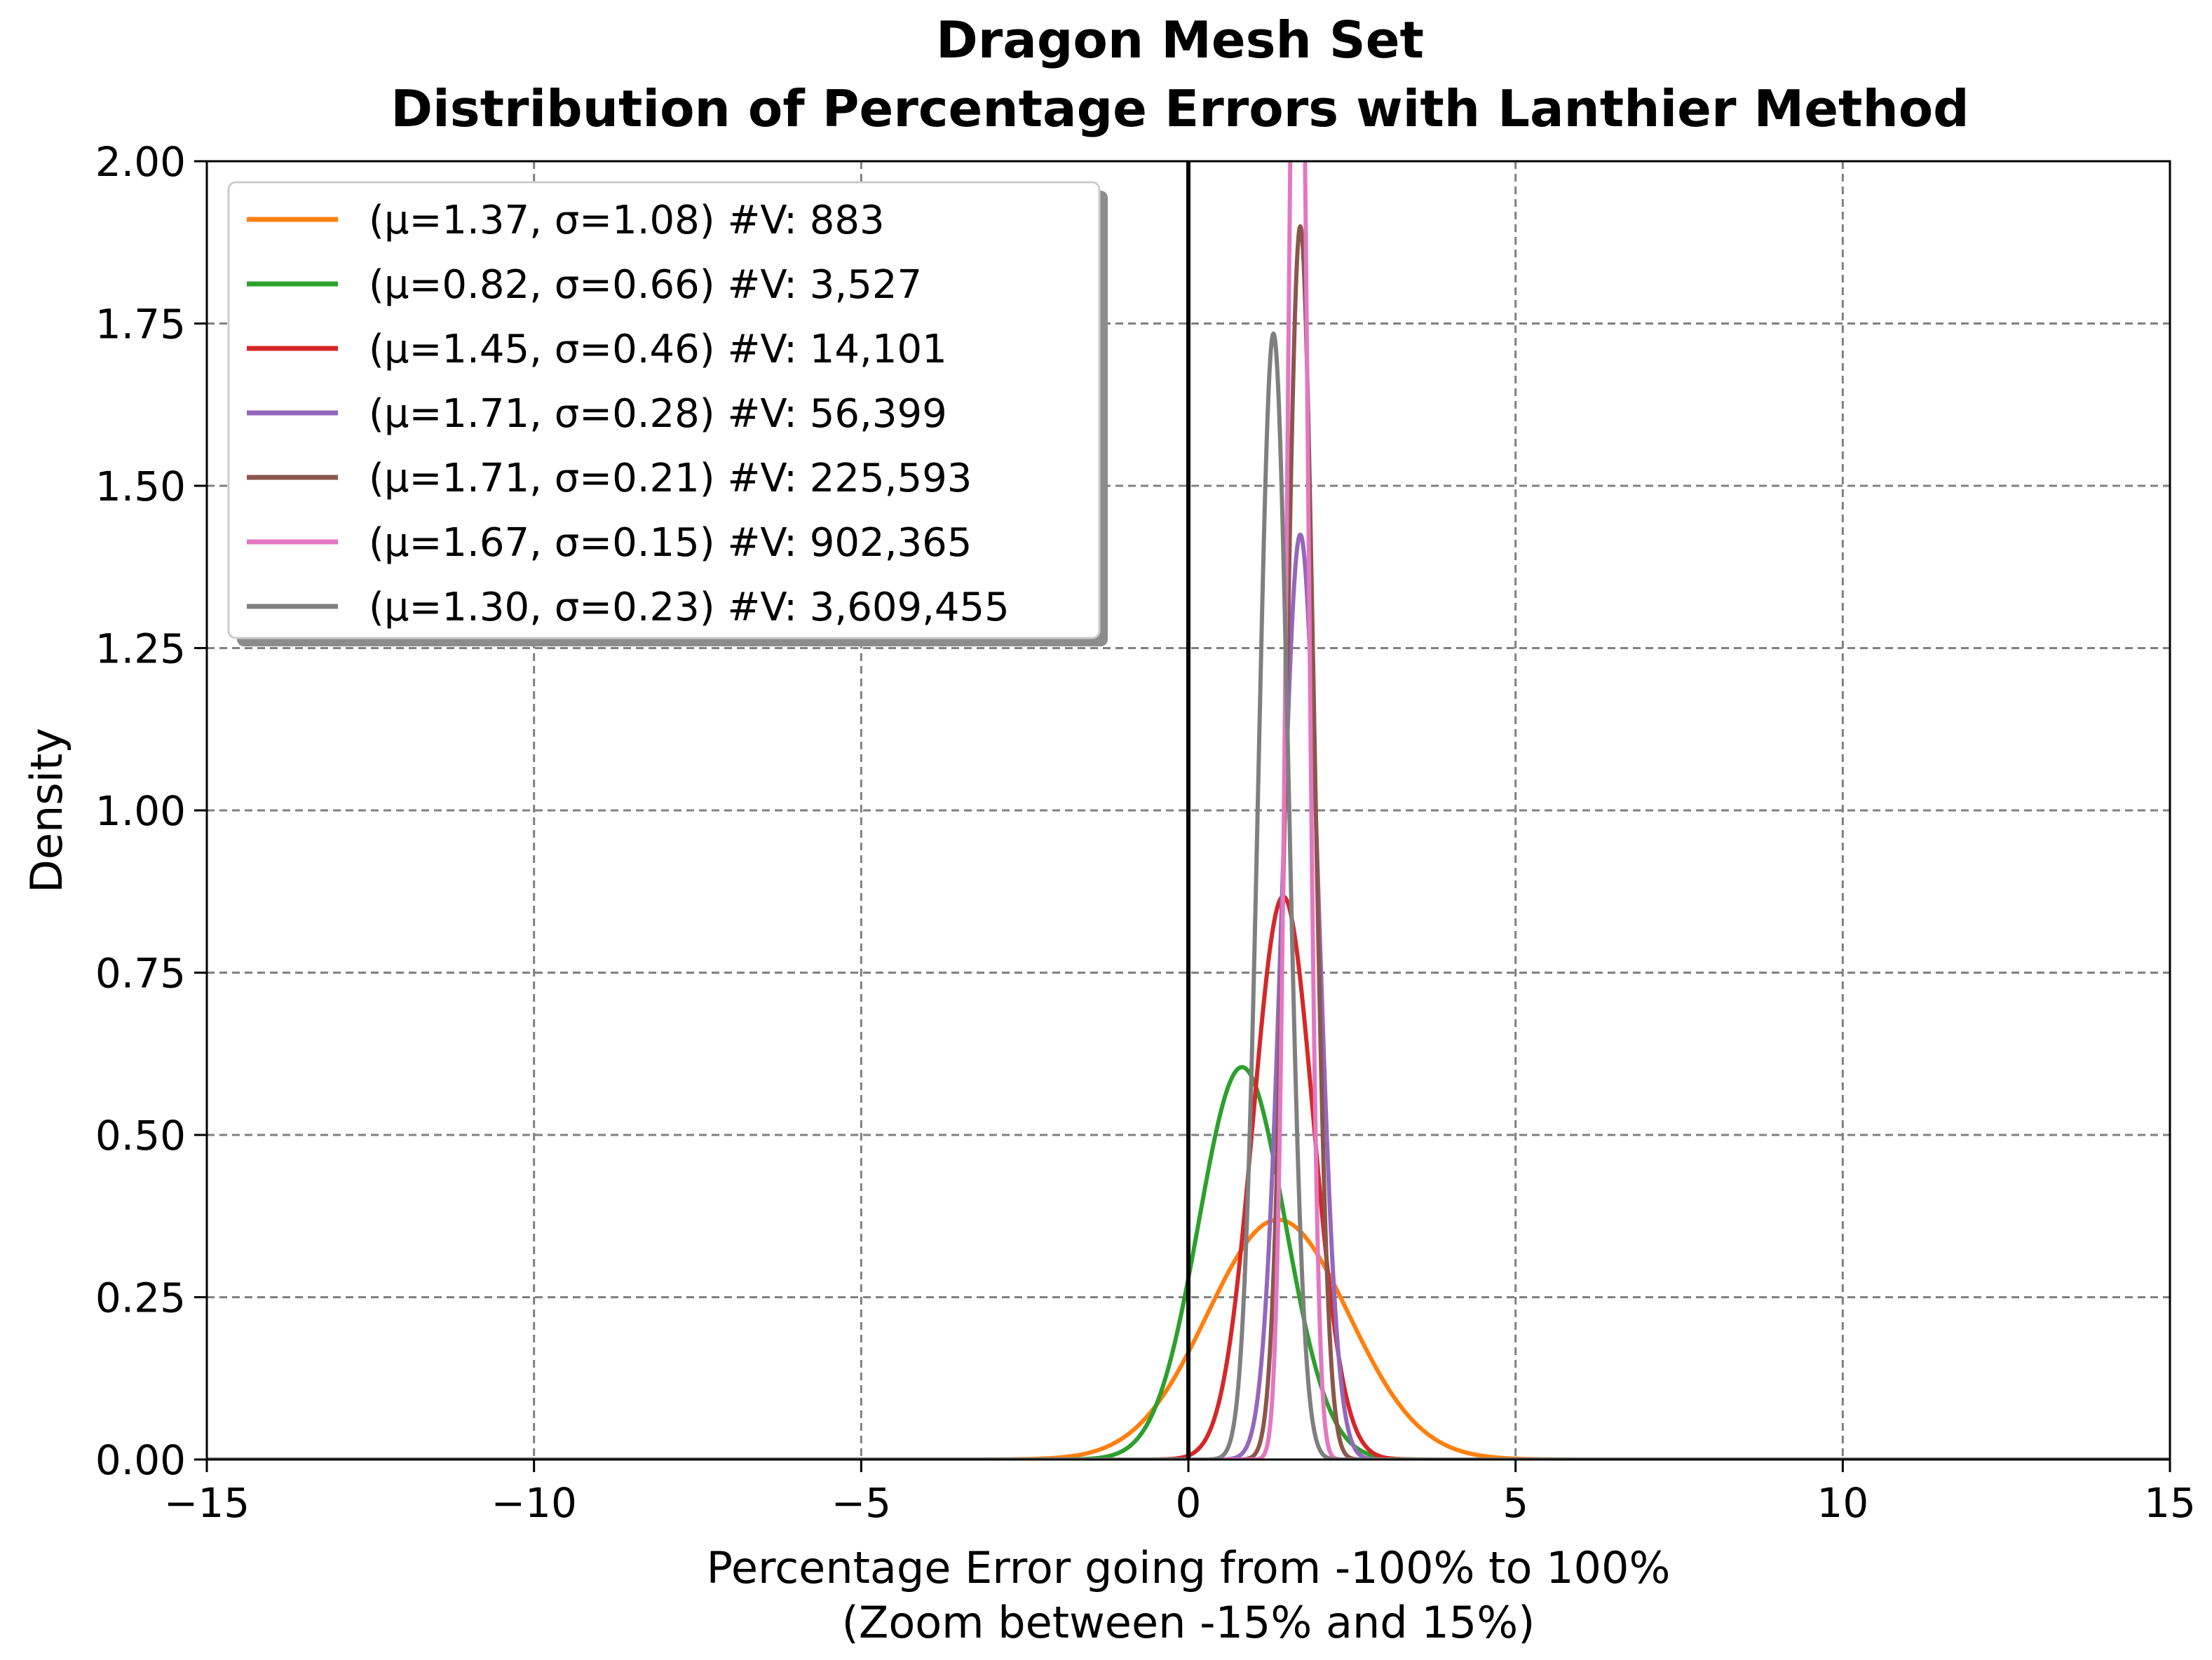 Image resolution: width=2212 pixels, height=1660 pixels. Describe the element at coordinates (689, 607) in the screenshot. I see `legend-label-7: (μ=1.30, σ=0.23) #V: 3,609,455` at that location.